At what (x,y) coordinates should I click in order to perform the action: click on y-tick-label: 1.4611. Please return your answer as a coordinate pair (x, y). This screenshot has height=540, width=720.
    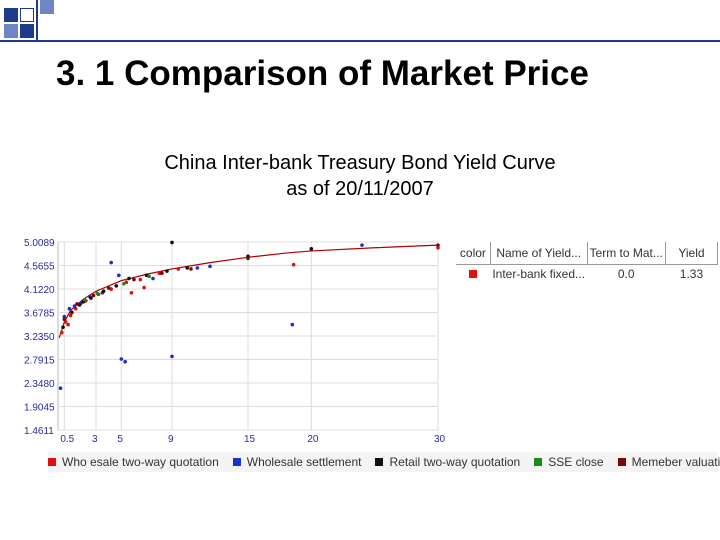
    Looking at the image, I should click on (39, 431).